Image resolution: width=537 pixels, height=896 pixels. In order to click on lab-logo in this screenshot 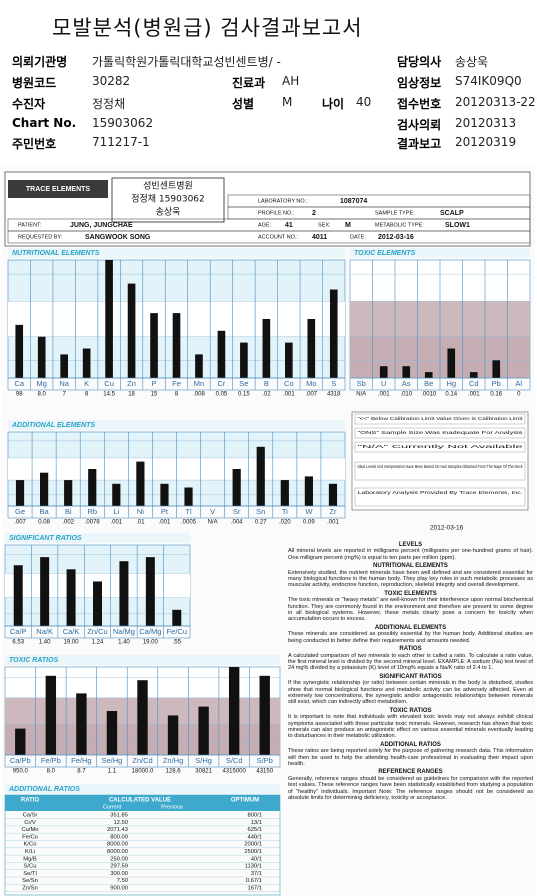, I will do `click(58, 189)`.